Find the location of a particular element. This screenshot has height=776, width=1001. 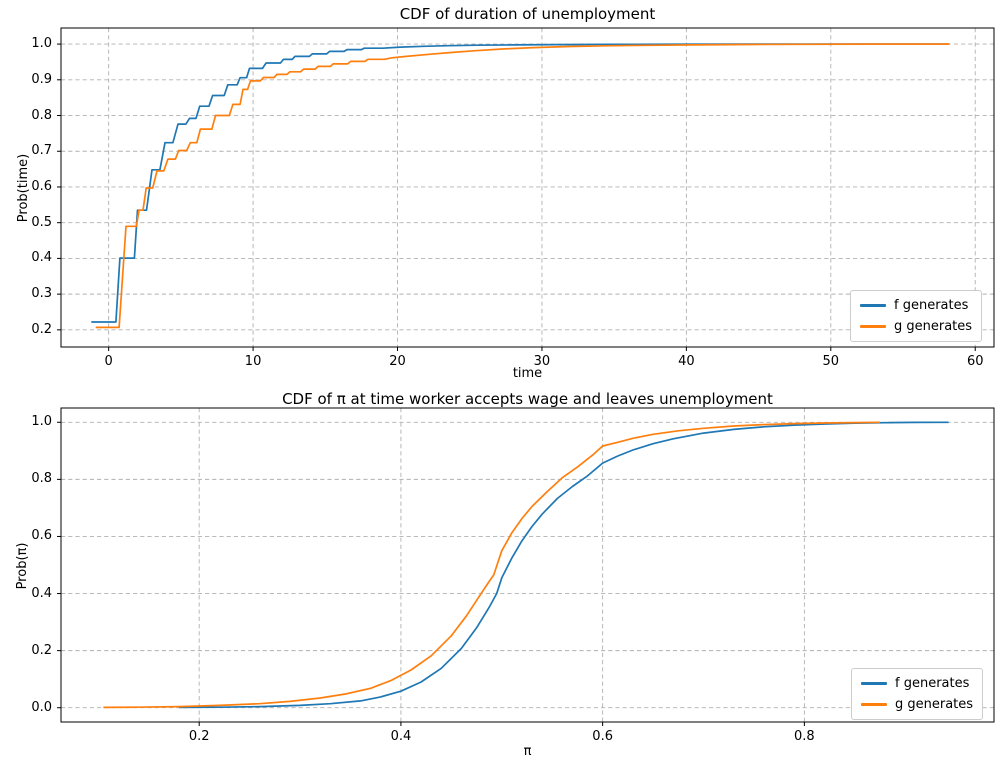

x-tick-label: 30 is located at coordinates (542, 361).